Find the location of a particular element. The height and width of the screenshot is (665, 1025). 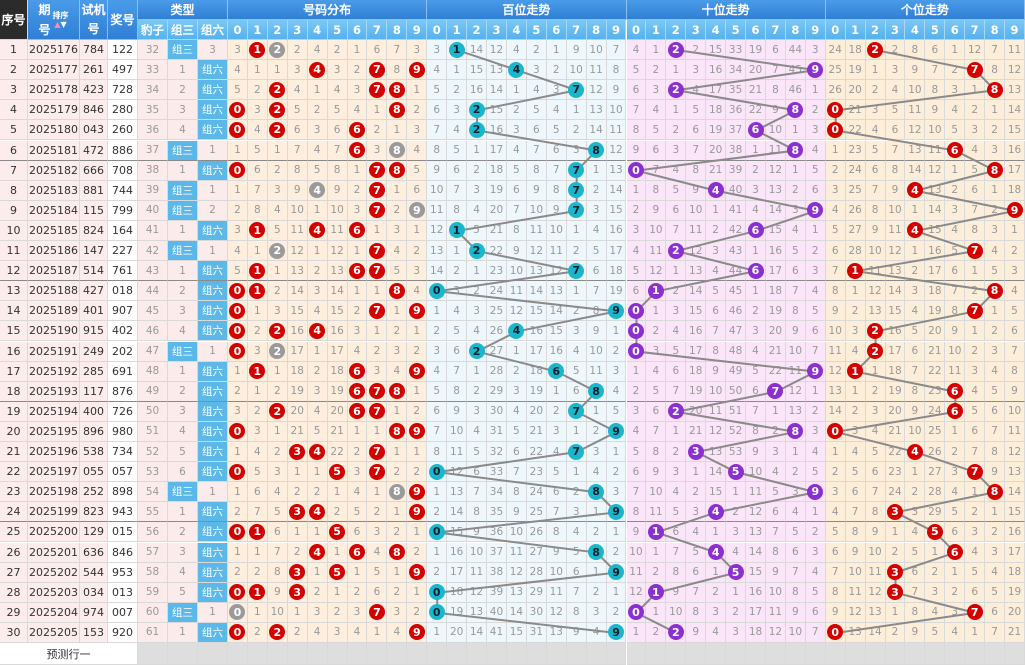

bai-ball: 7 is located at coordinates (576, 270).